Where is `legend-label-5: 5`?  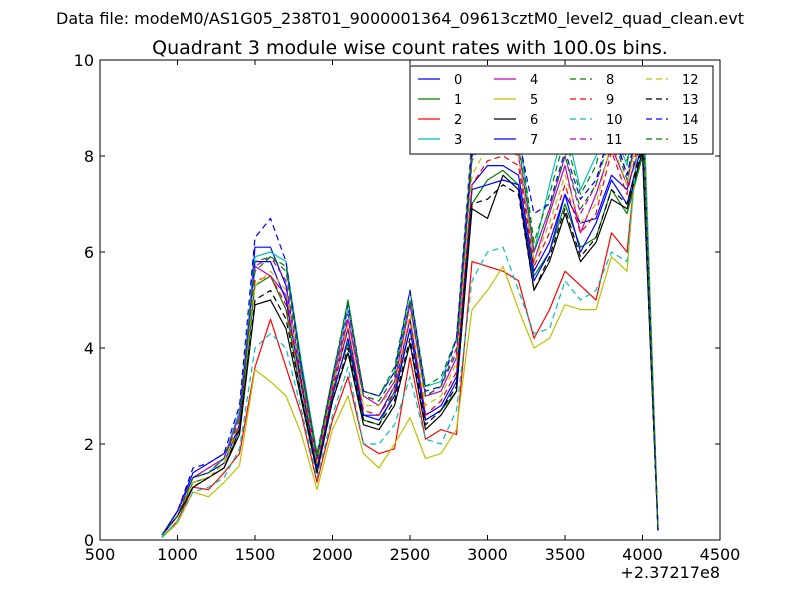 legend-label-5: 5 is located at coordinates (534, 100).